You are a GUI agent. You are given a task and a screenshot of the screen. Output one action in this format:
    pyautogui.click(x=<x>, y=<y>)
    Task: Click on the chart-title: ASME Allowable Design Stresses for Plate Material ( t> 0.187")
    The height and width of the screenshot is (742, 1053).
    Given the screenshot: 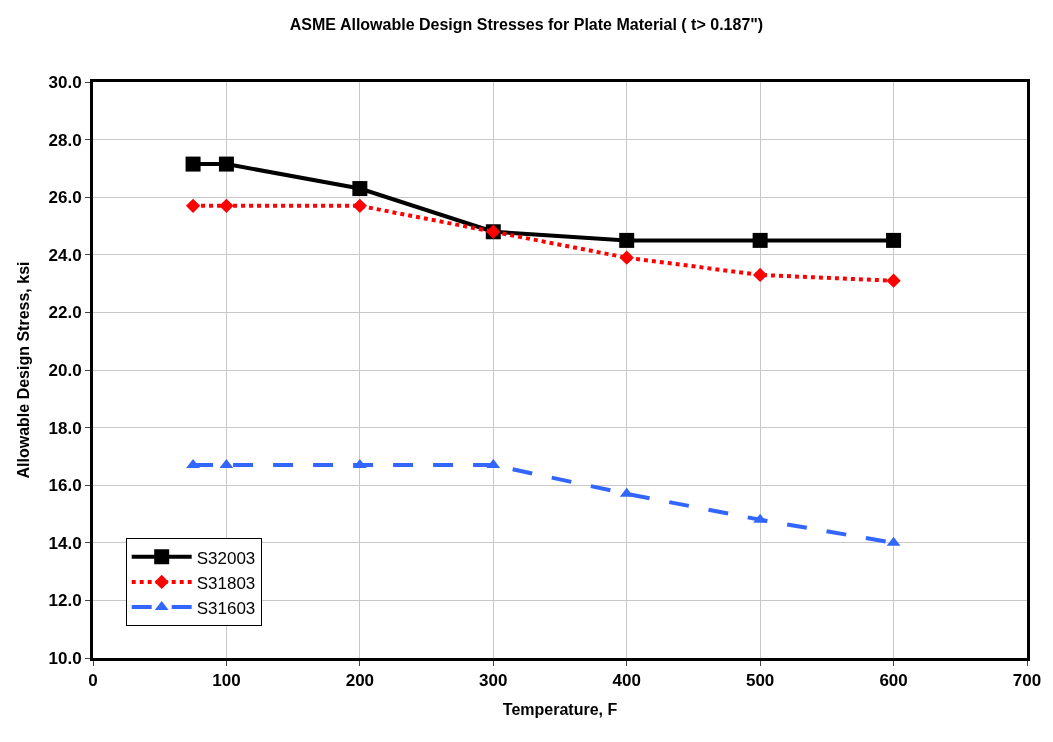 What is the action you would take?
    pyautogui.click(x=526, y=24)
    